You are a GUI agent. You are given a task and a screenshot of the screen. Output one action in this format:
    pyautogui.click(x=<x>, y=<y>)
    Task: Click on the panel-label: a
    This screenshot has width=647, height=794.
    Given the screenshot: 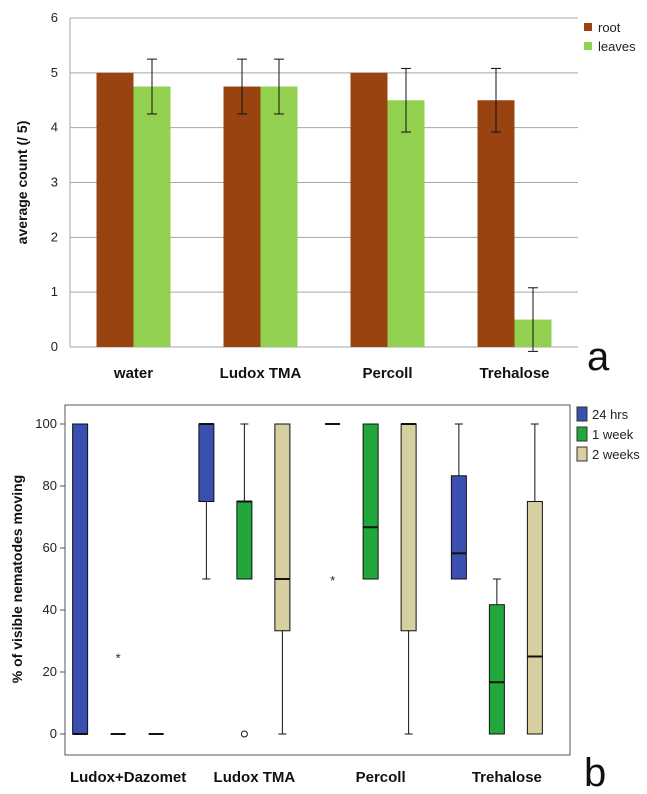 What is the action you would take?
    pyautogui.click(x=598, y=357)
    